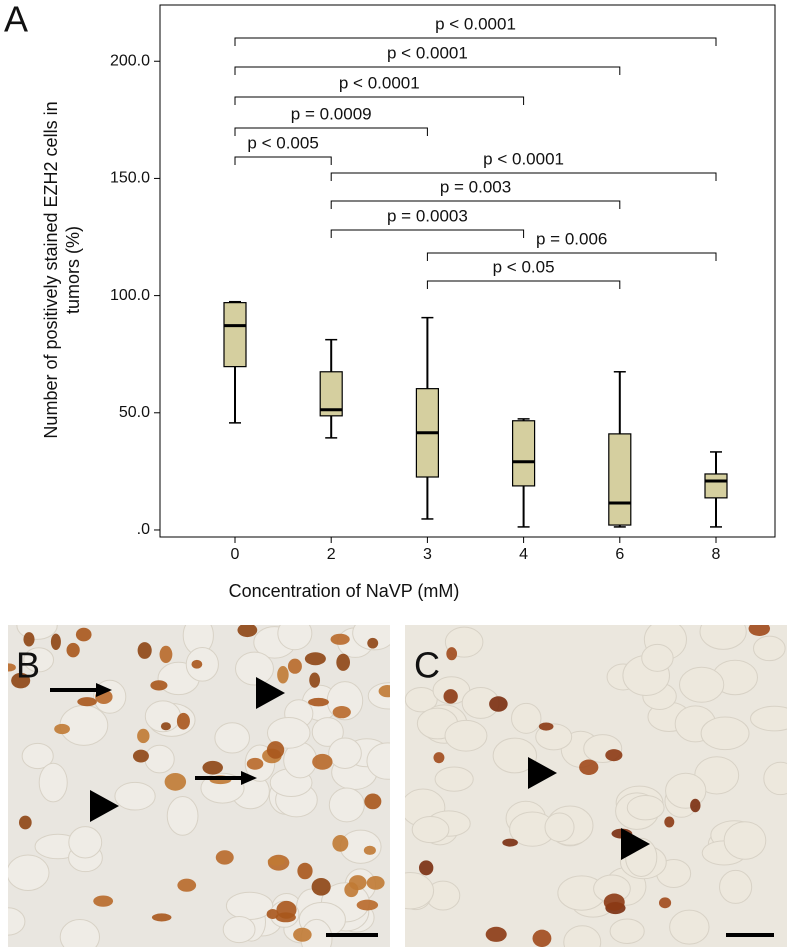  I want to click on y-tick-label: 50.0, so click(134, 412).